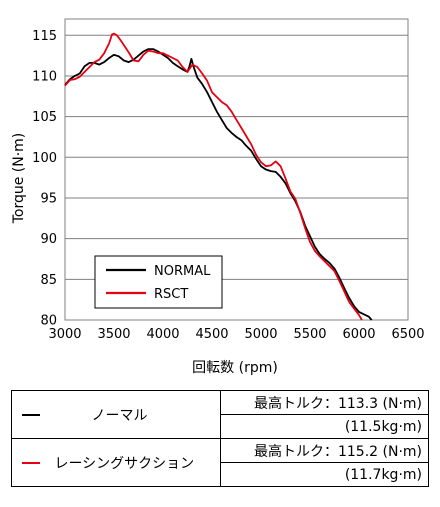  What do you see at coordinates (31, 462) in the screenshot?
I see `rsct-line-swatch` at bounding box center [31, 462].